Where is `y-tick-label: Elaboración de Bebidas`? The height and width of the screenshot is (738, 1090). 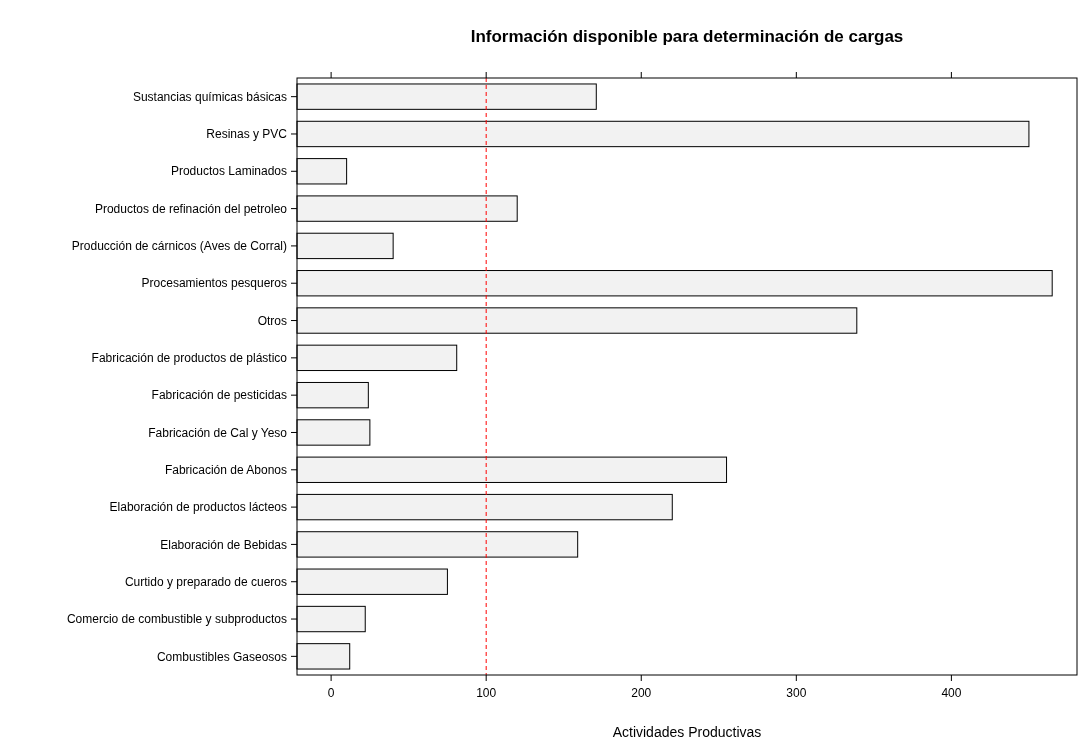
y-tick-label: Elaboración de Bebidas is located at coordinates (223, 544).